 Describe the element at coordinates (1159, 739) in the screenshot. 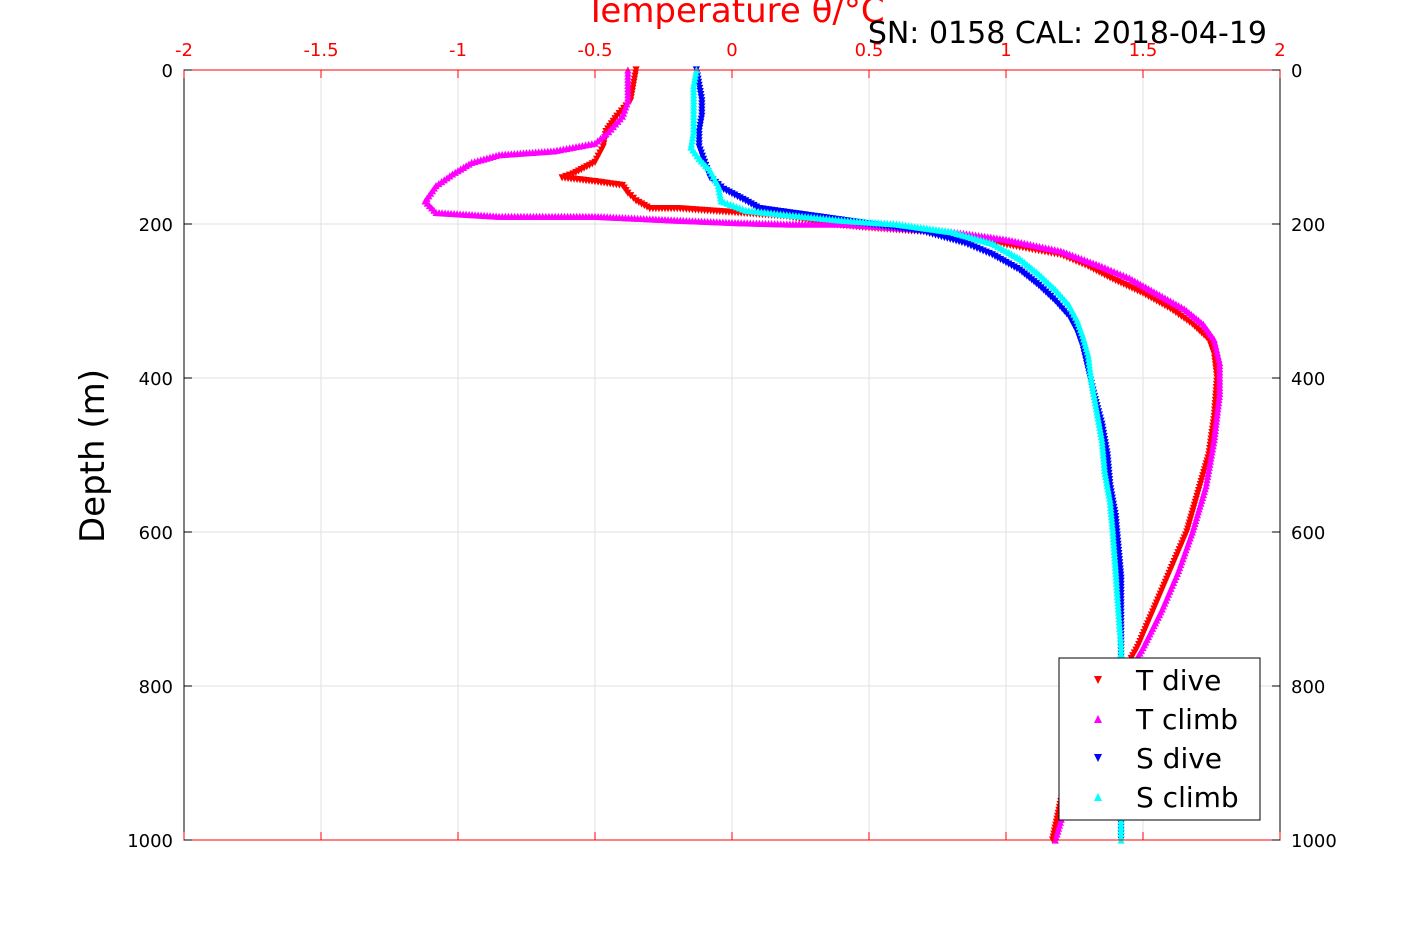

I see `legend-box` at that location.